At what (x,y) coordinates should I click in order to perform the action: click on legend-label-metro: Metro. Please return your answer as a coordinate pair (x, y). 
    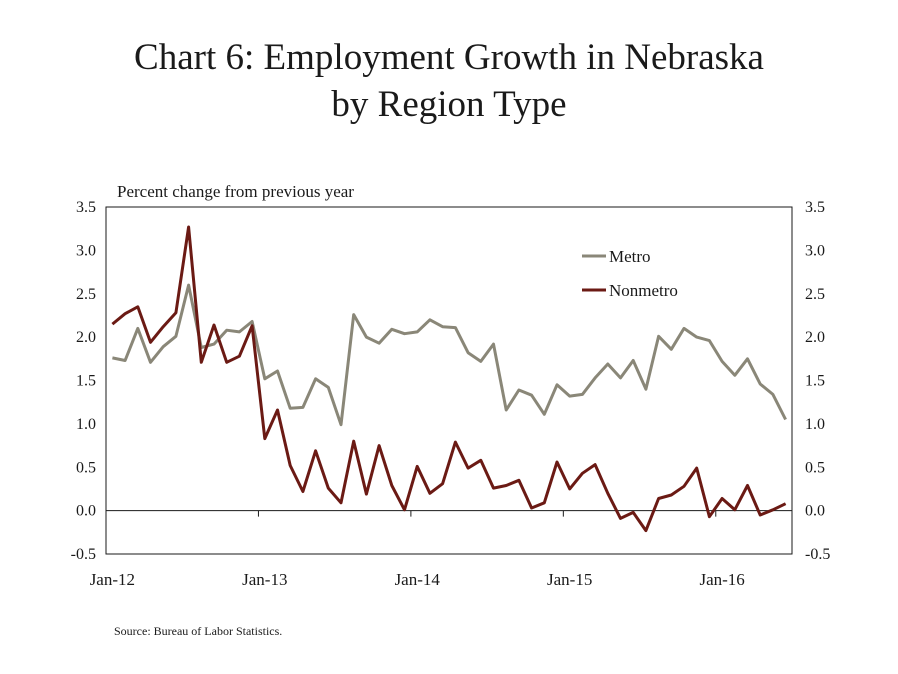
    Looking at the image, I should click on (630, 256).